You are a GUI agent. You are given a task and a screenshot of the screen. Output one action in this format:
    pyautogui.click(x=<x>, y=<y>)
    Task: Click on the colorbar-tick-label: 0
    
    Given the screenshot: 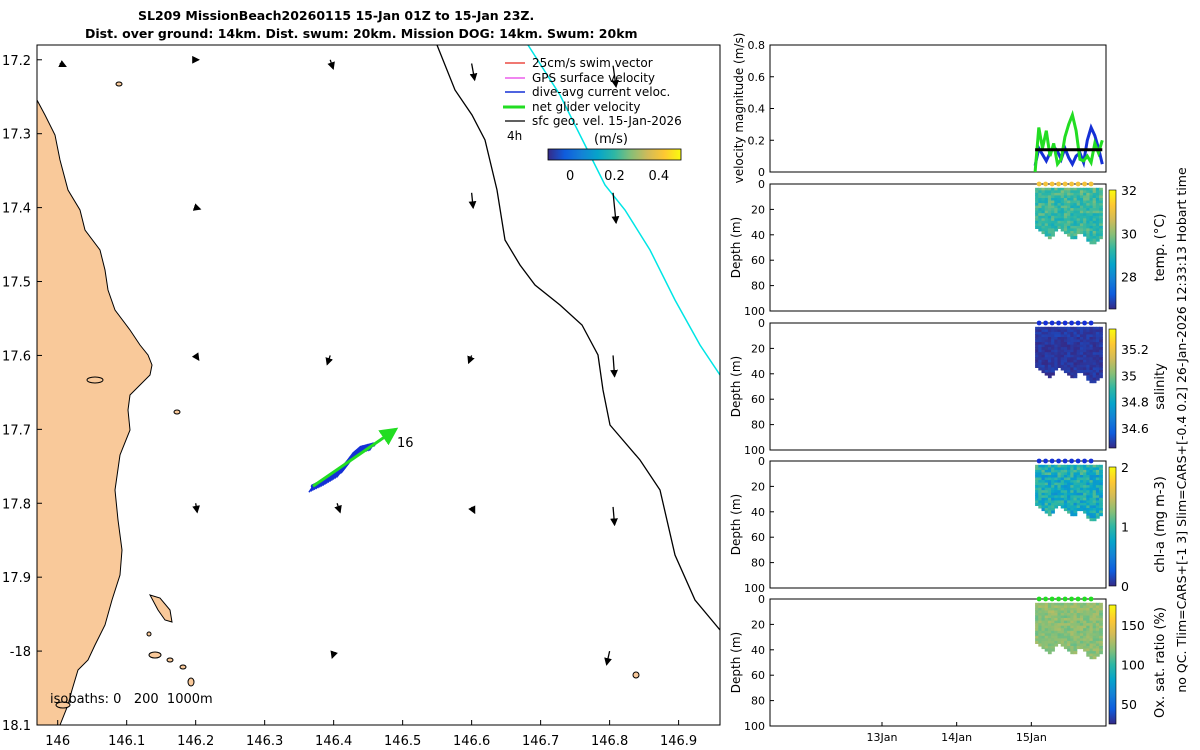 What is the action you would take?
    pyautogui.click(x=1125, y=586)
    